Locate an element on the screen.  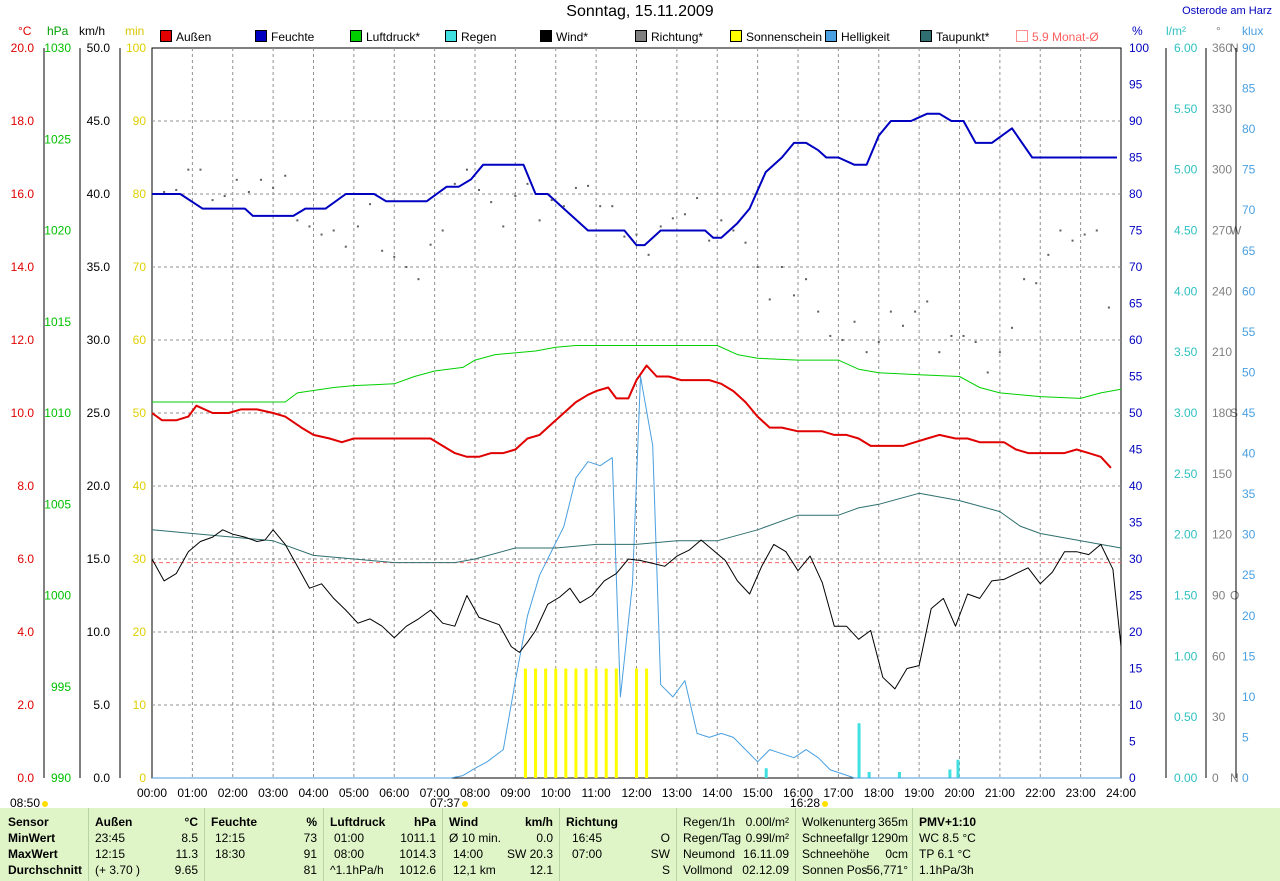
direction_deg-tick-label: 240 is located at coordinates (1222, 291).